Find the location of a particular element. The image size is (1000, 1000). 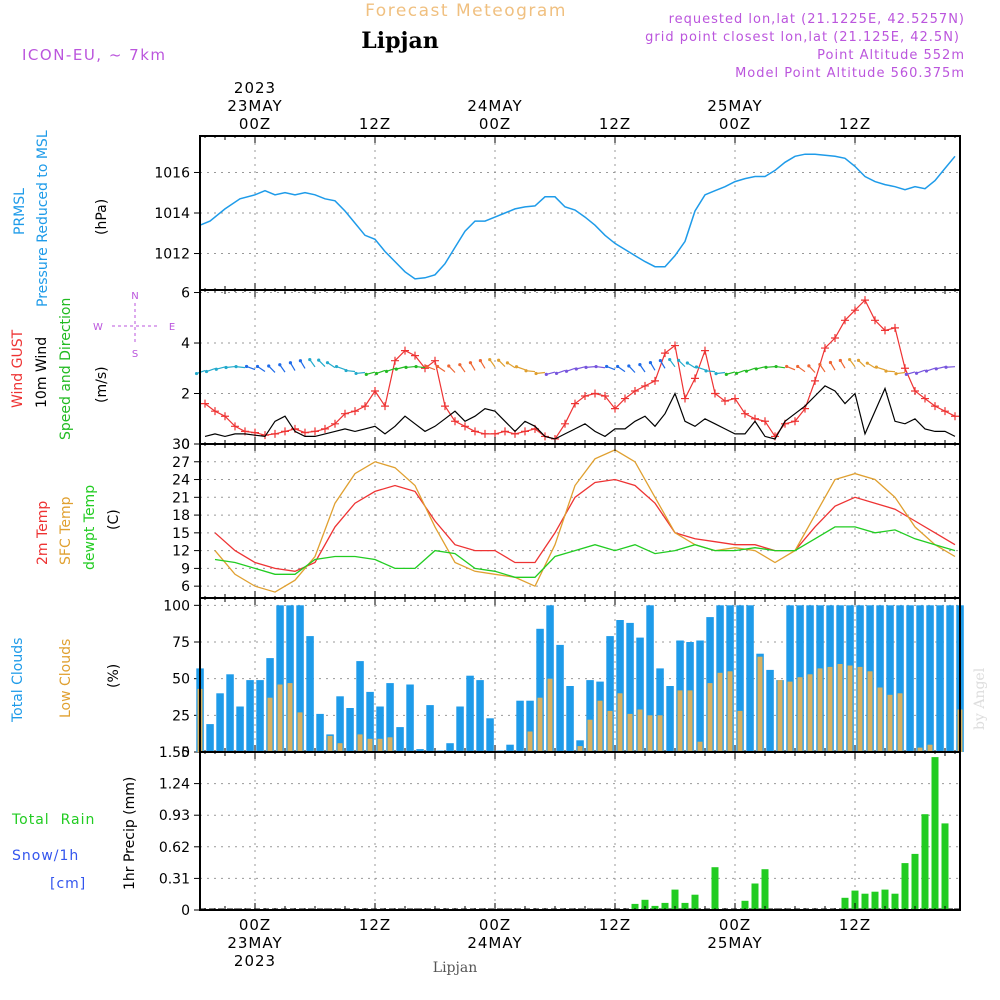

direction-label: Speed and Direction is located at coordinates (66, 369).